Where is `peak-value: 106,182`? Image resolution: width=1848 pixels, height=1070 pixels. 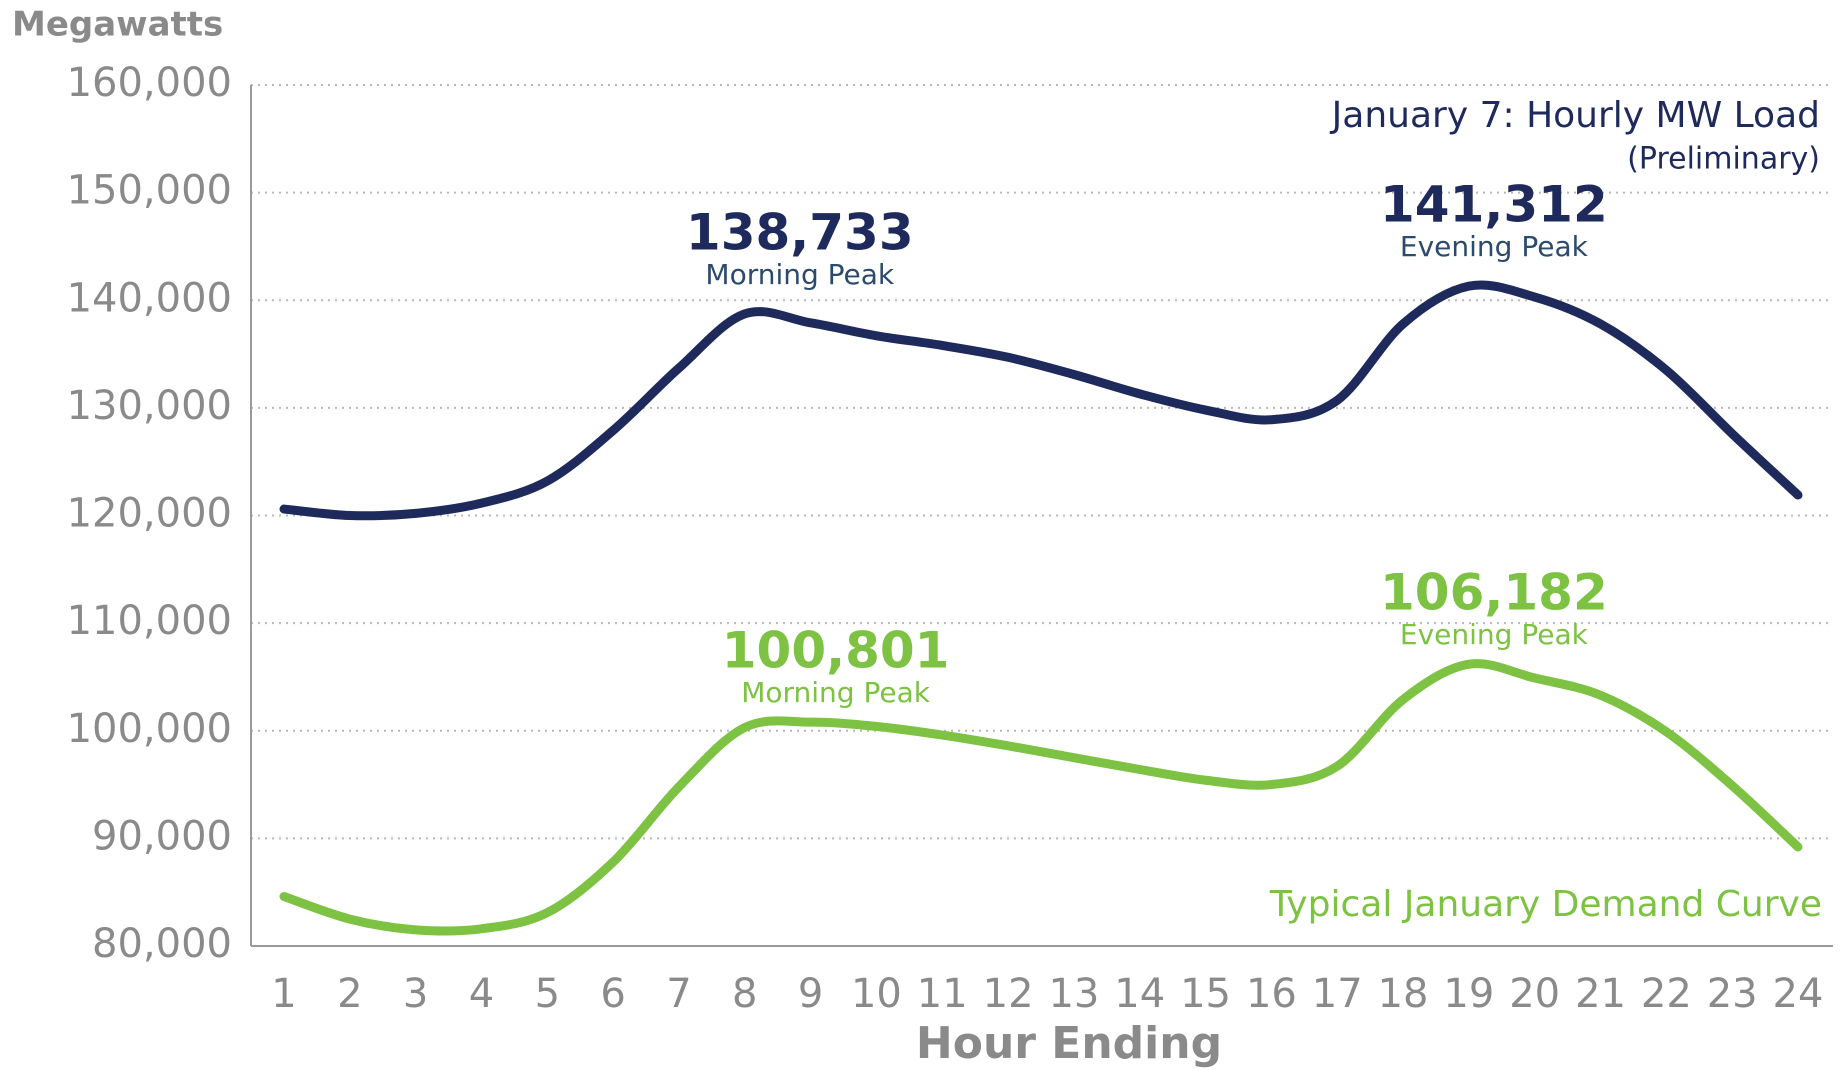 peak-value: 106,182 is located at coordinates (1494, 593).